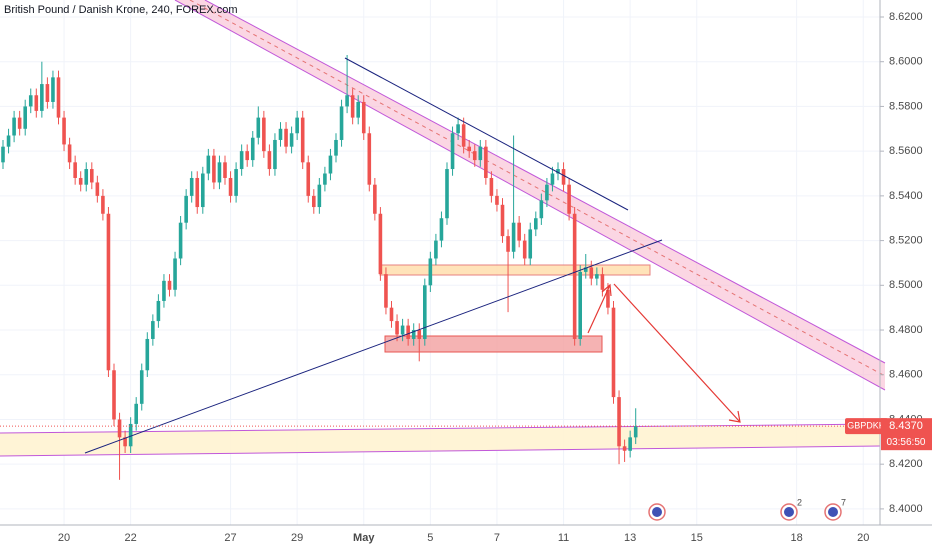 The width and height of the screenshot is (932, 550). Describe the element at coordinates (563, 538) in the screenshot. I see `x-tick-label: 11` at that location.